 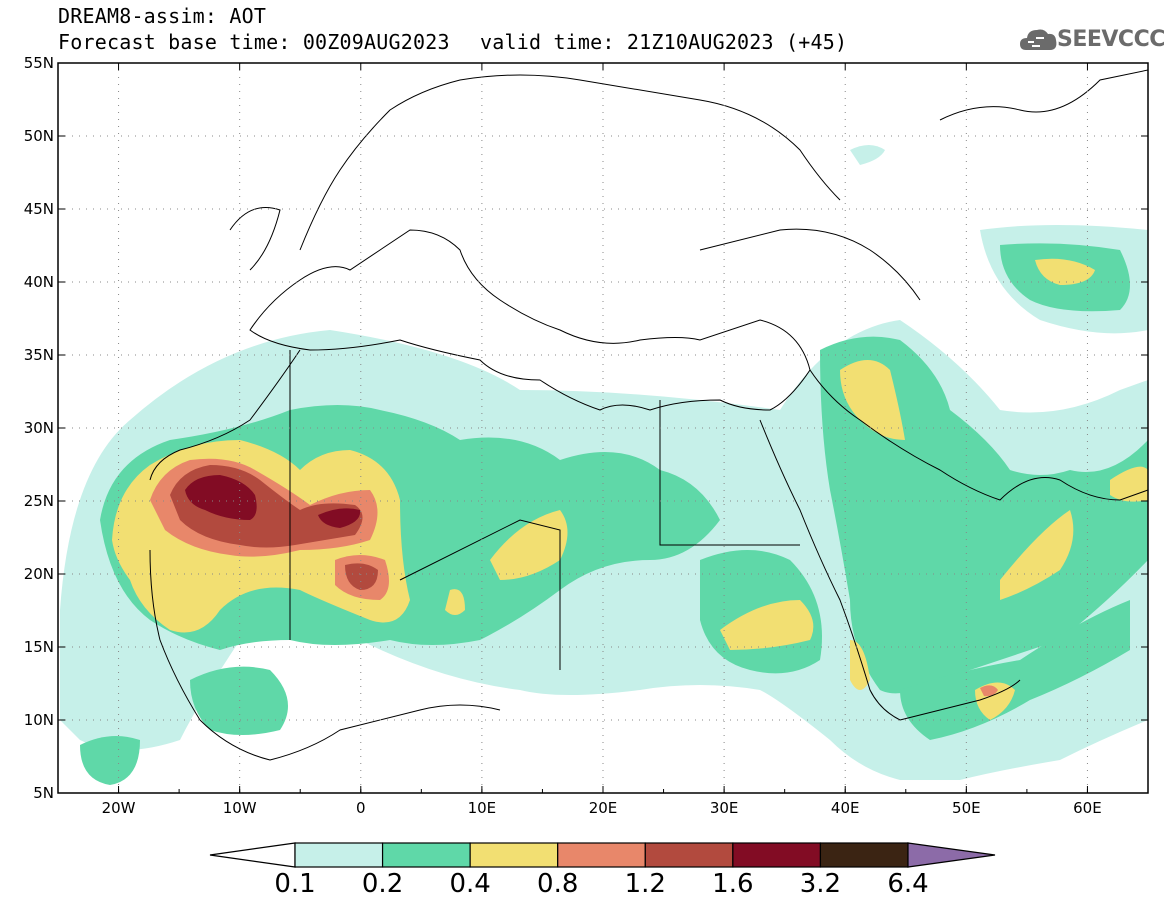 I want to click on y-tick-label: 20N, so click(x=39, y=574).